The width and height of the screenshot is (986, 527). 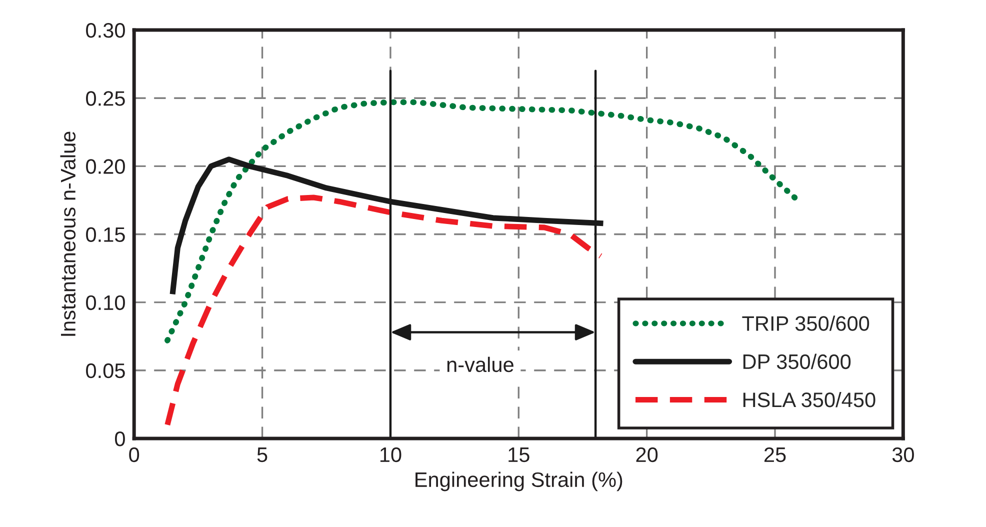 What do you see at coordinates (262, 455) in the screenshot?
I see `x-tick-label: 5` at bounding box center [262, 455].